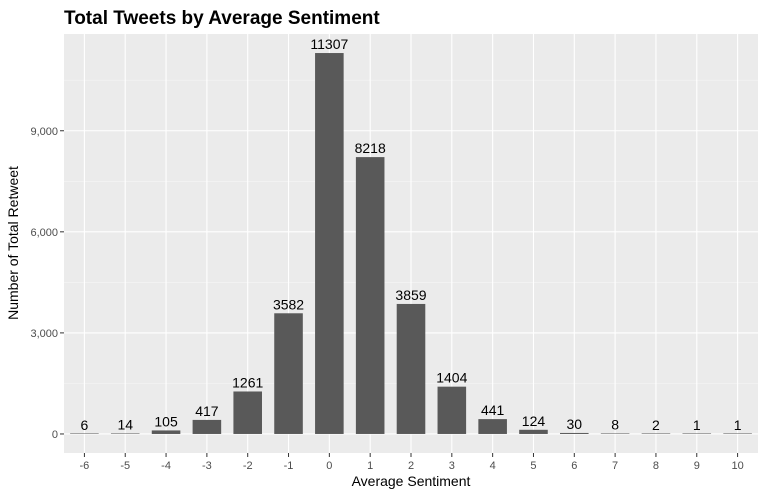 The image size is (767, 495). I want to click on x-tick-label: 6, so click(574, 466).